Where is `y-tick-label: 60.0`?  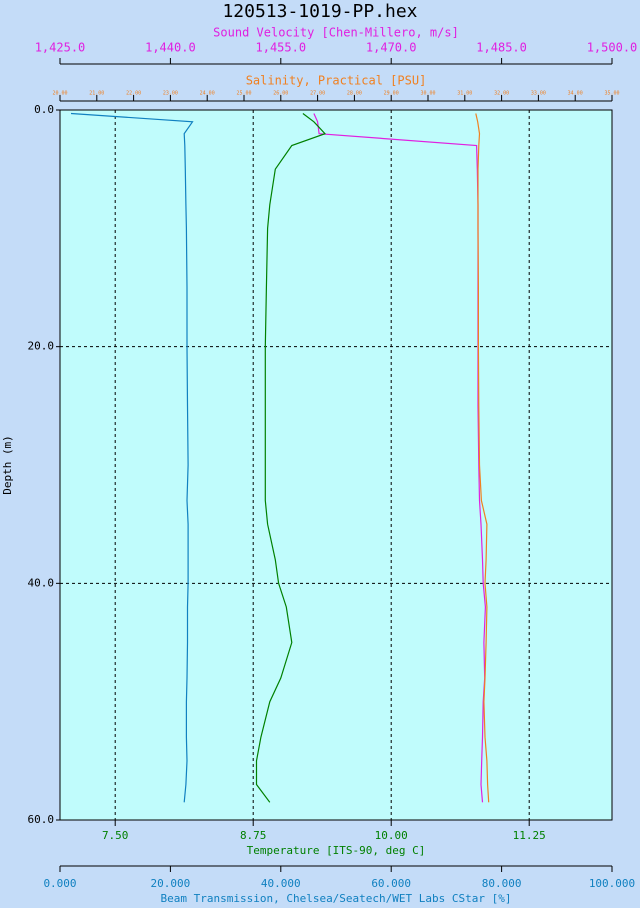
y-tick-label: 60.0 is located at coordinates (41, 819).